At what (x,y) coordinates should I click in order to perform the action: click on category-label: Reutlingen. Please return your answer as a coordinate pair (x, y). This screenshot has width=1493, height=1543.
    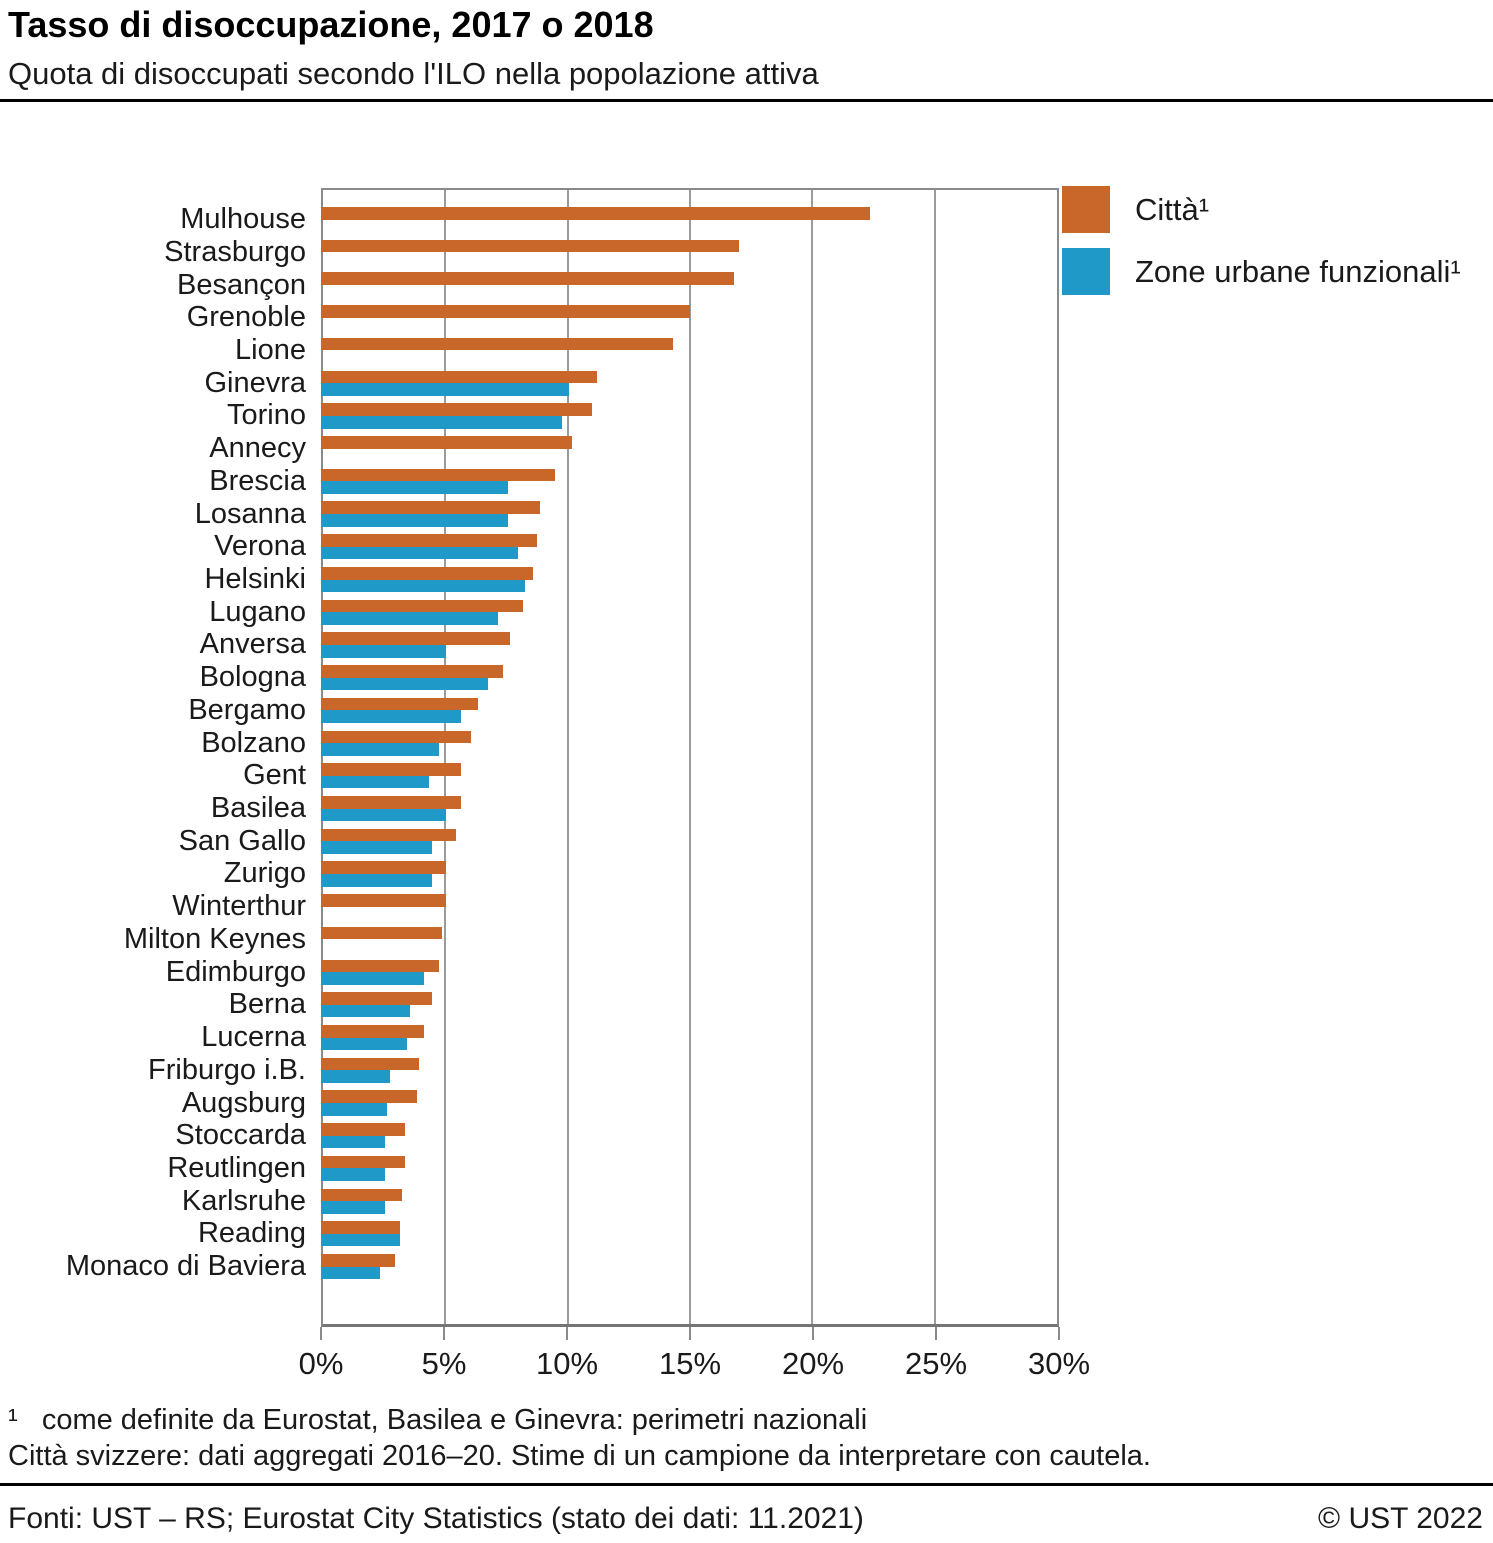
    Looking at the image, I should click on (236, 1167).